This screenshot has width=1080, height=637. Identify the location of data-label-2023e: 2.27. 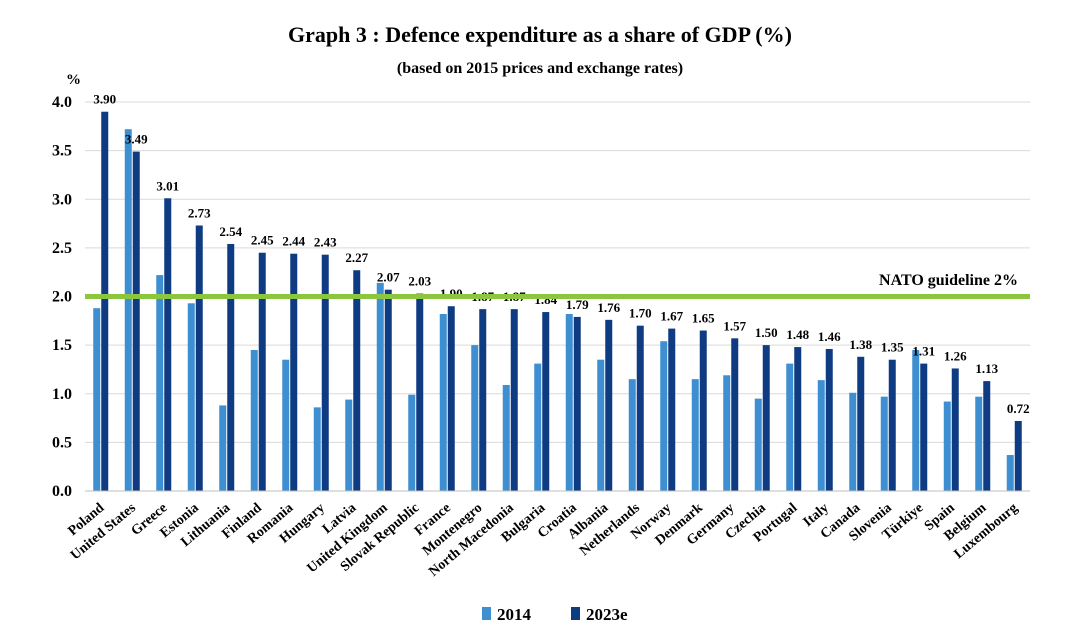
(356, 257).